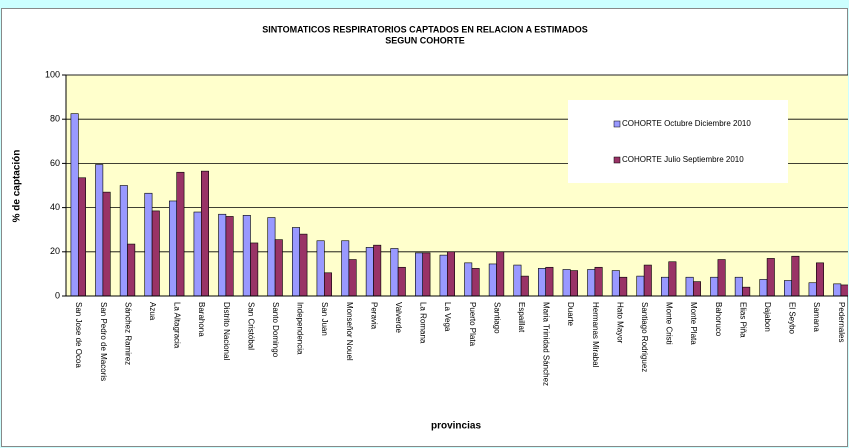  Describe the element at coordinates (570, 314) in the screenshot. I see `x-tick-label: Duarte` at that location.